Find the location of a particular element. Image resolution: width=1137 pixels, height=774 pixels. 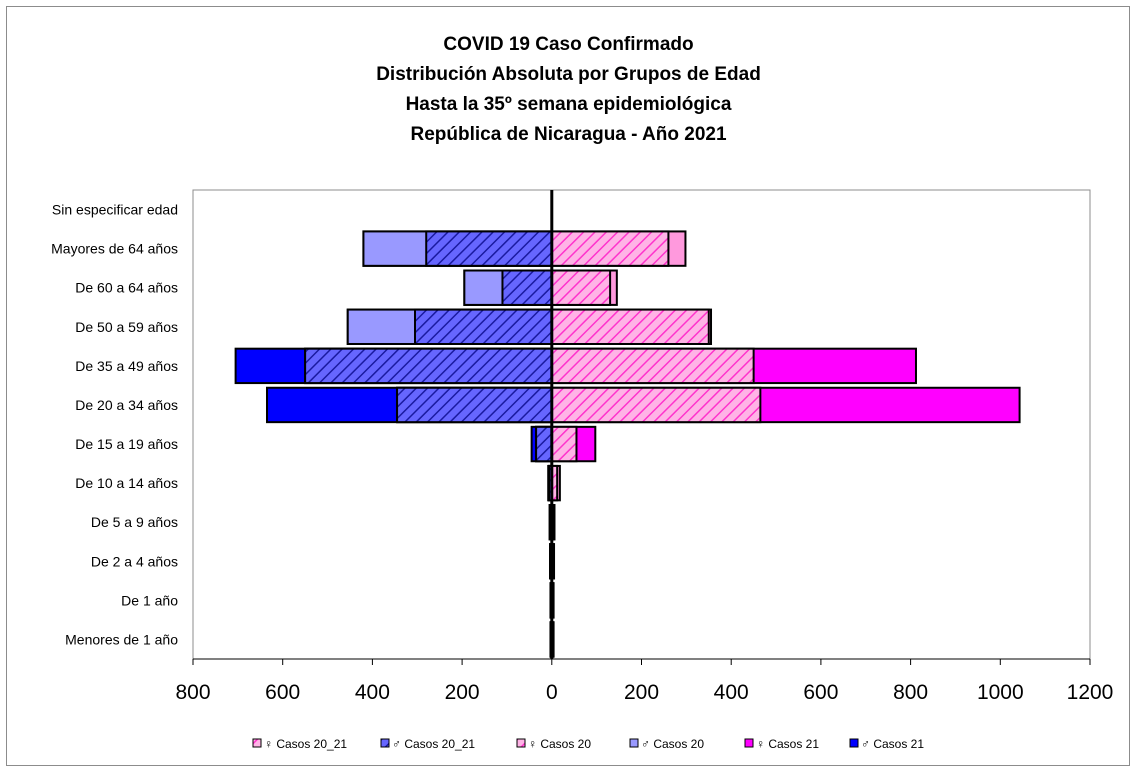

y-tick-label: De 20 a 34 años is located at coordinates (126, 405).